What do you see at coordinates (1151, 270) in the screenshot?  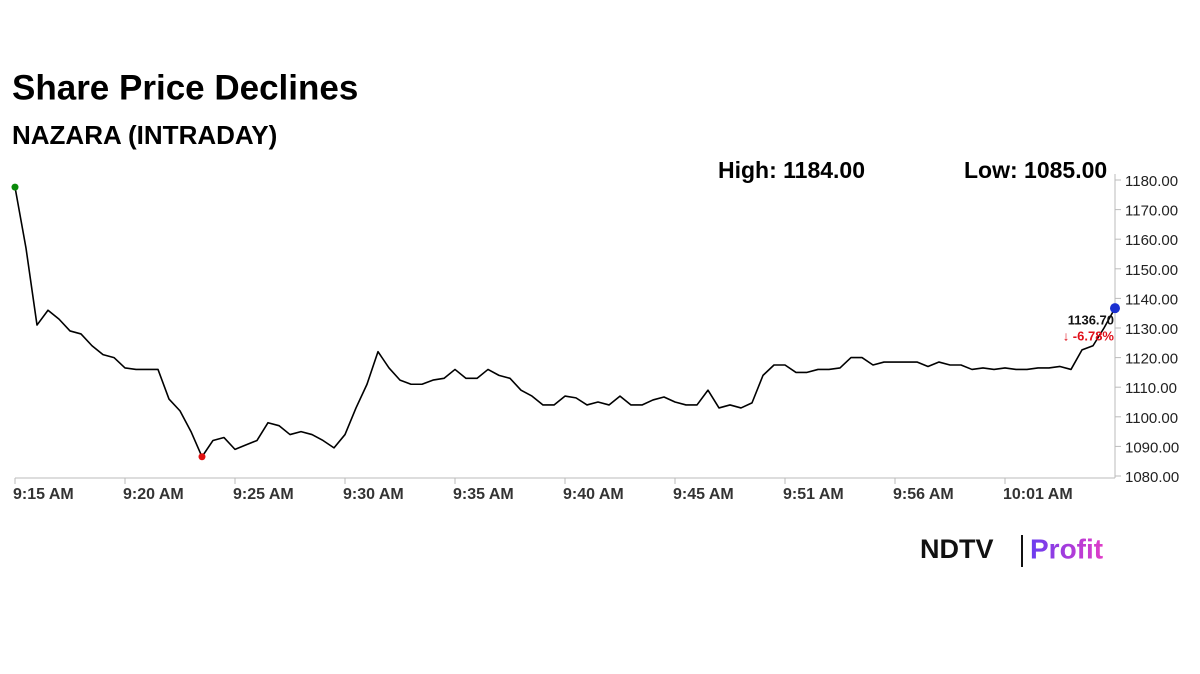 I see `y-tick-label: 1150.00` at bounding box center [1151, 270].